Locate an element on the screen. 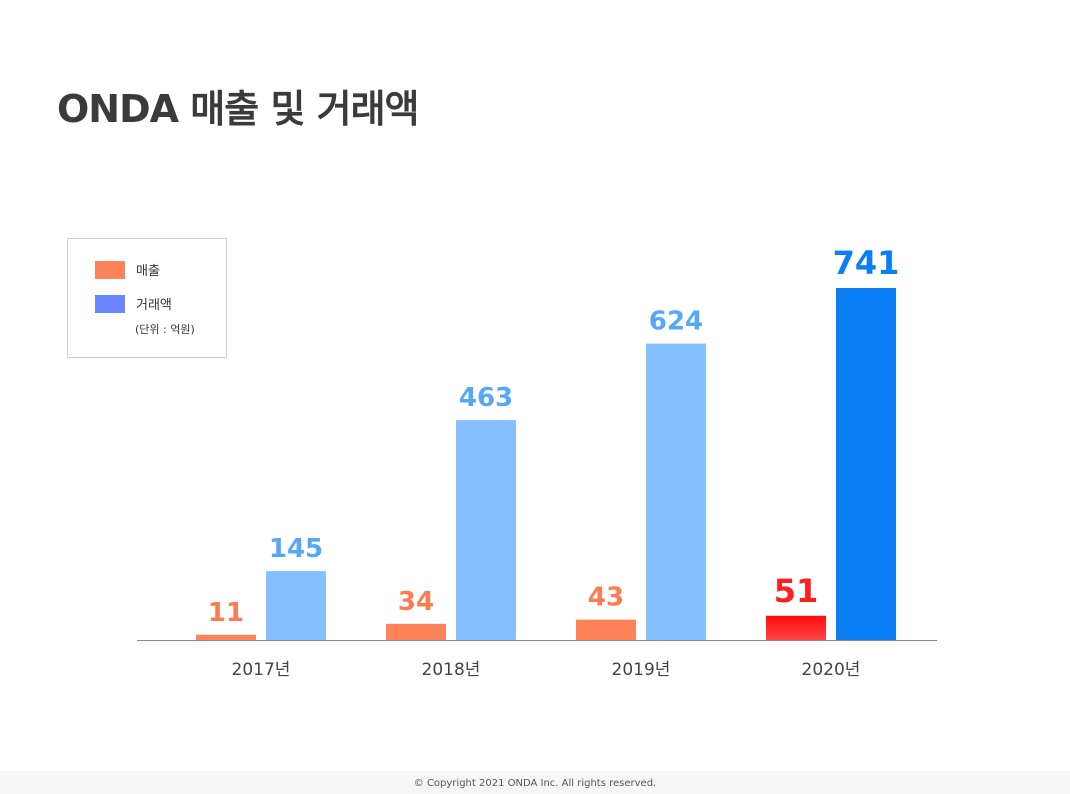  legend-label-transaction: 거래액 is located at coordinates (154, 305).